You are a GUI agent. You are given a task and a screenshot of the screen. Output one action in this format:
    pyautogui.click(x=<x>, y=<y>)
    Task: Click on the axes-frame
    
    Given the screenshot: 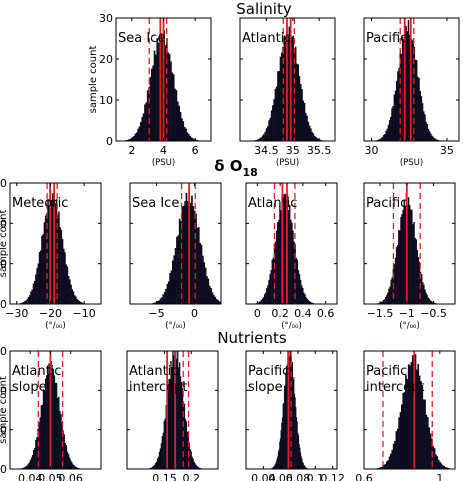 What is the action you would take?
    pyautogui.click(x=175, y=243)
    